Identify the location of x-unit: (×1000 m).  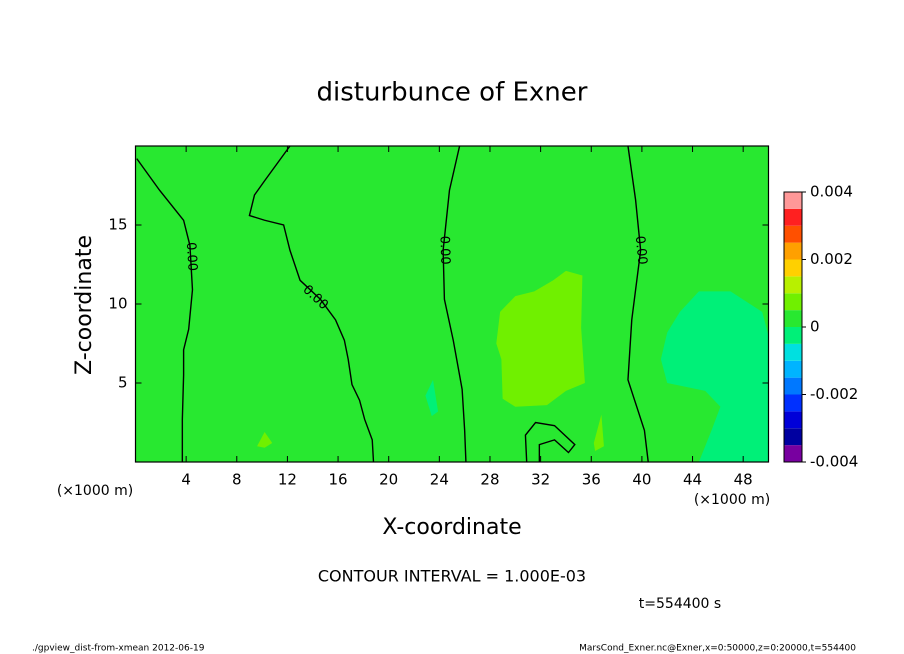
(732, 500).